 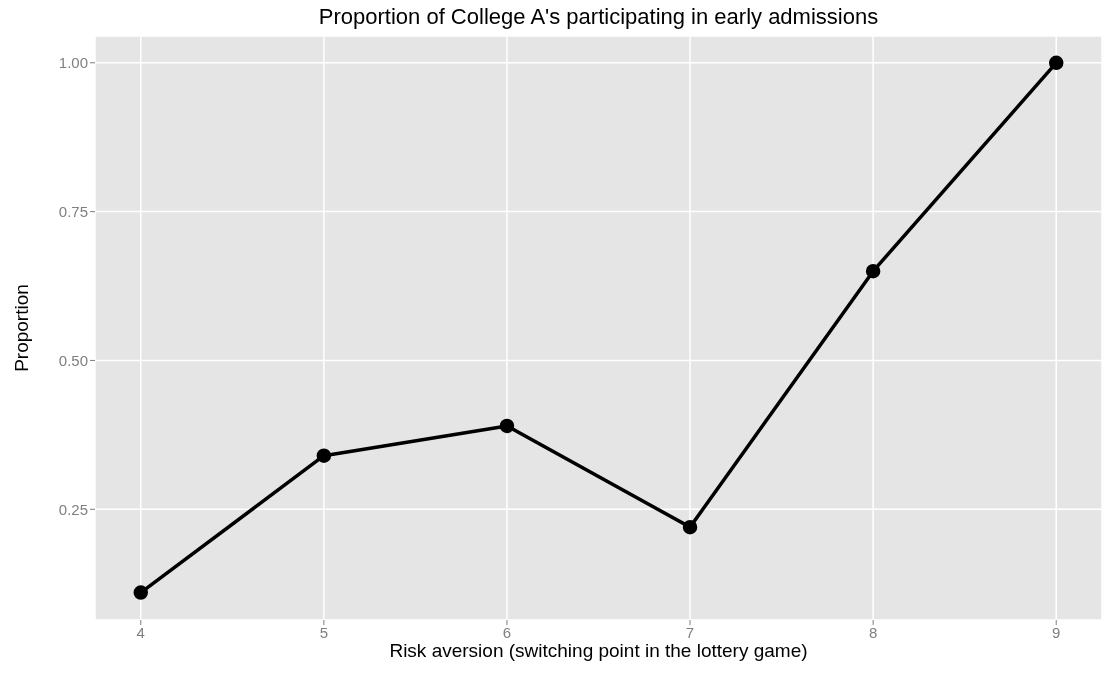 What do you see at coordinates (598, 17) in the screenshot?
I see `chart-title: Proportion of College A's participating in early admissions` at bounding box center [598, 17].